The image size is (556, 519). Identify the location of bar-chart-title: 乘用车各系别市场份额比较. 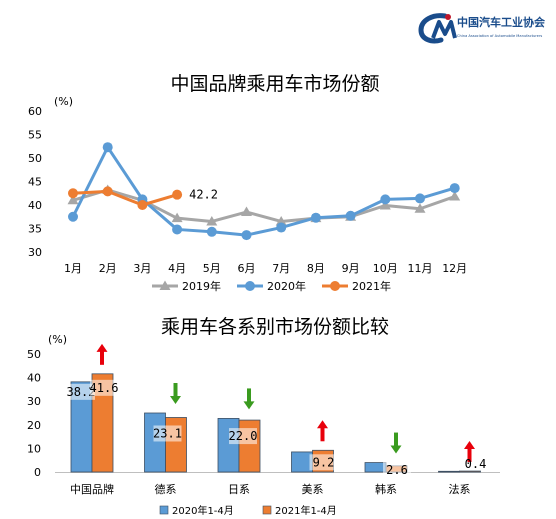
(275, 327).